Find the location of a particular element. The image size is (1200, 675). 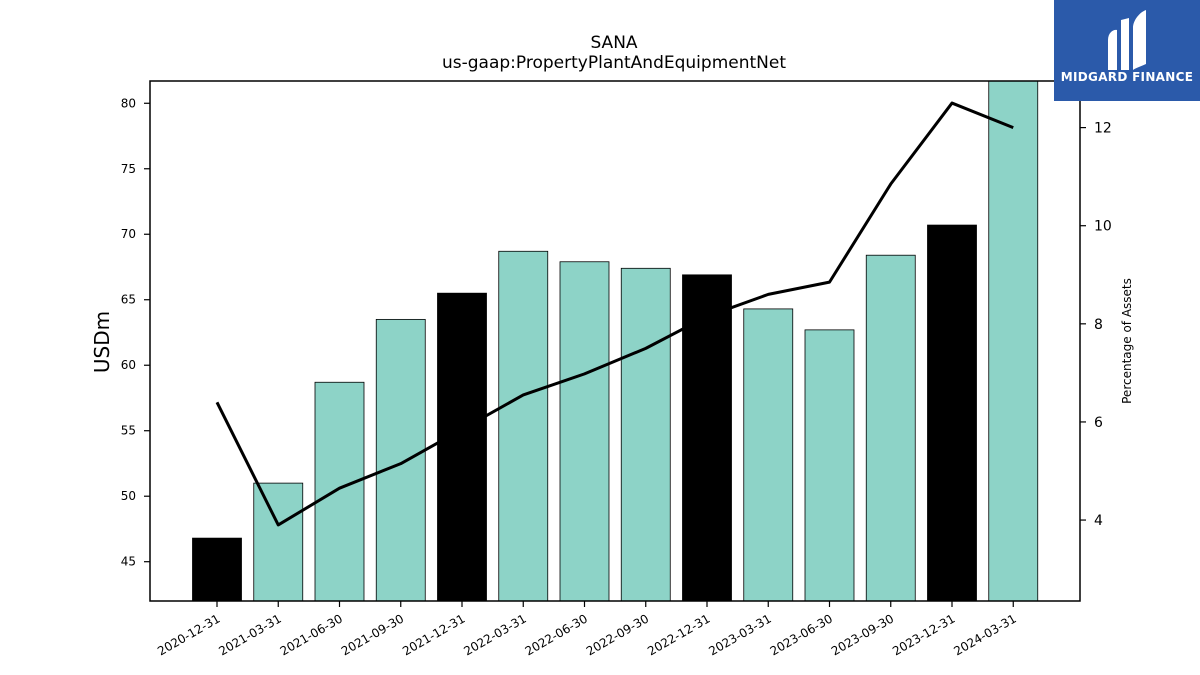

x-tick-label: 2022-09-30 is located at coordinates (617, 634).